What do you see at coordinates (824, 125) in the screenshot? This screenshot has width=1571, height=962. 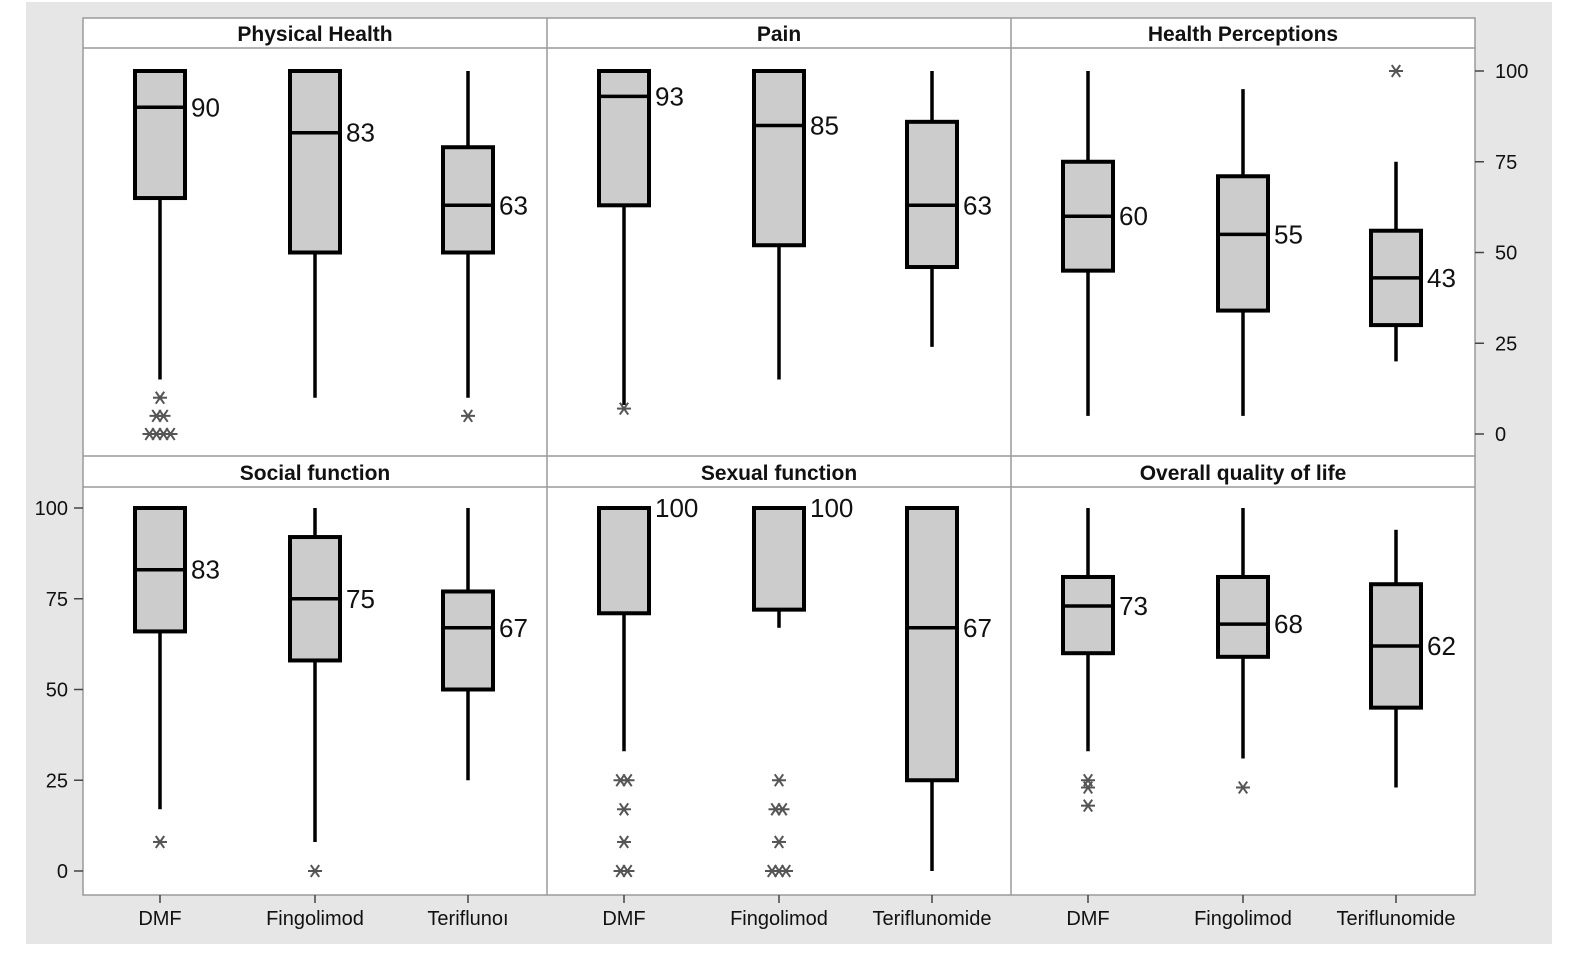 I see `median-label: 85` at bounding box center [824, 125].